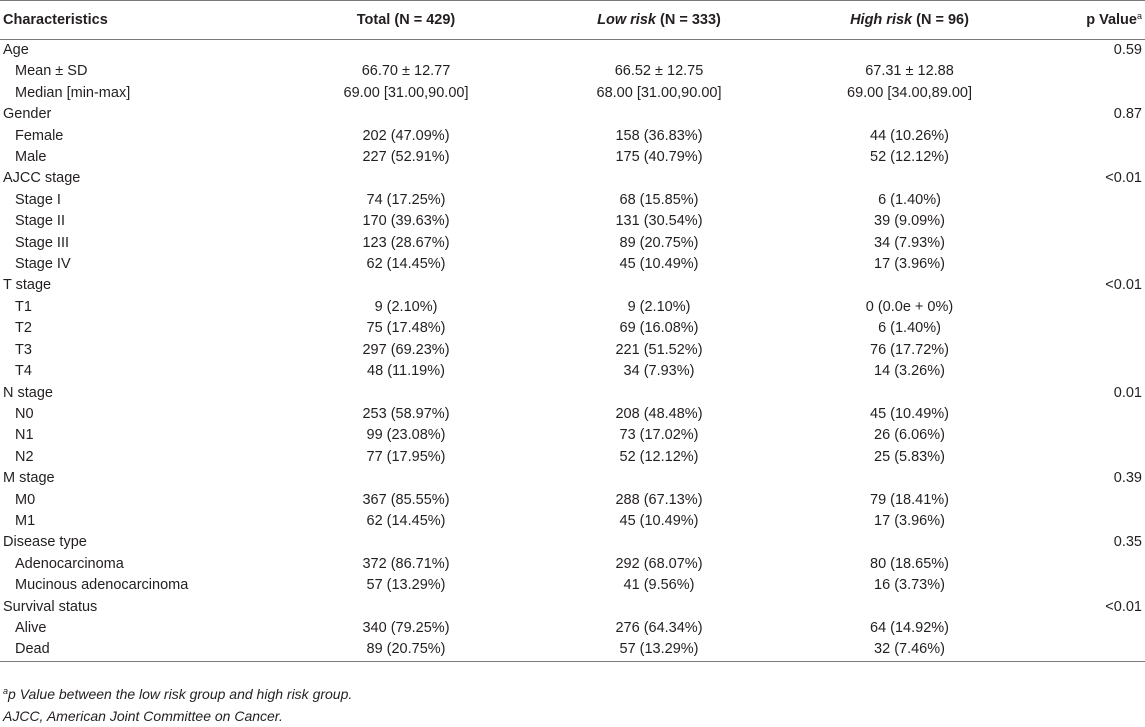 Image resolution: width=1145 pixels, height=727 pixels. I want to click on cell-high-risk: 17 (3.96%), so click(909, 520).